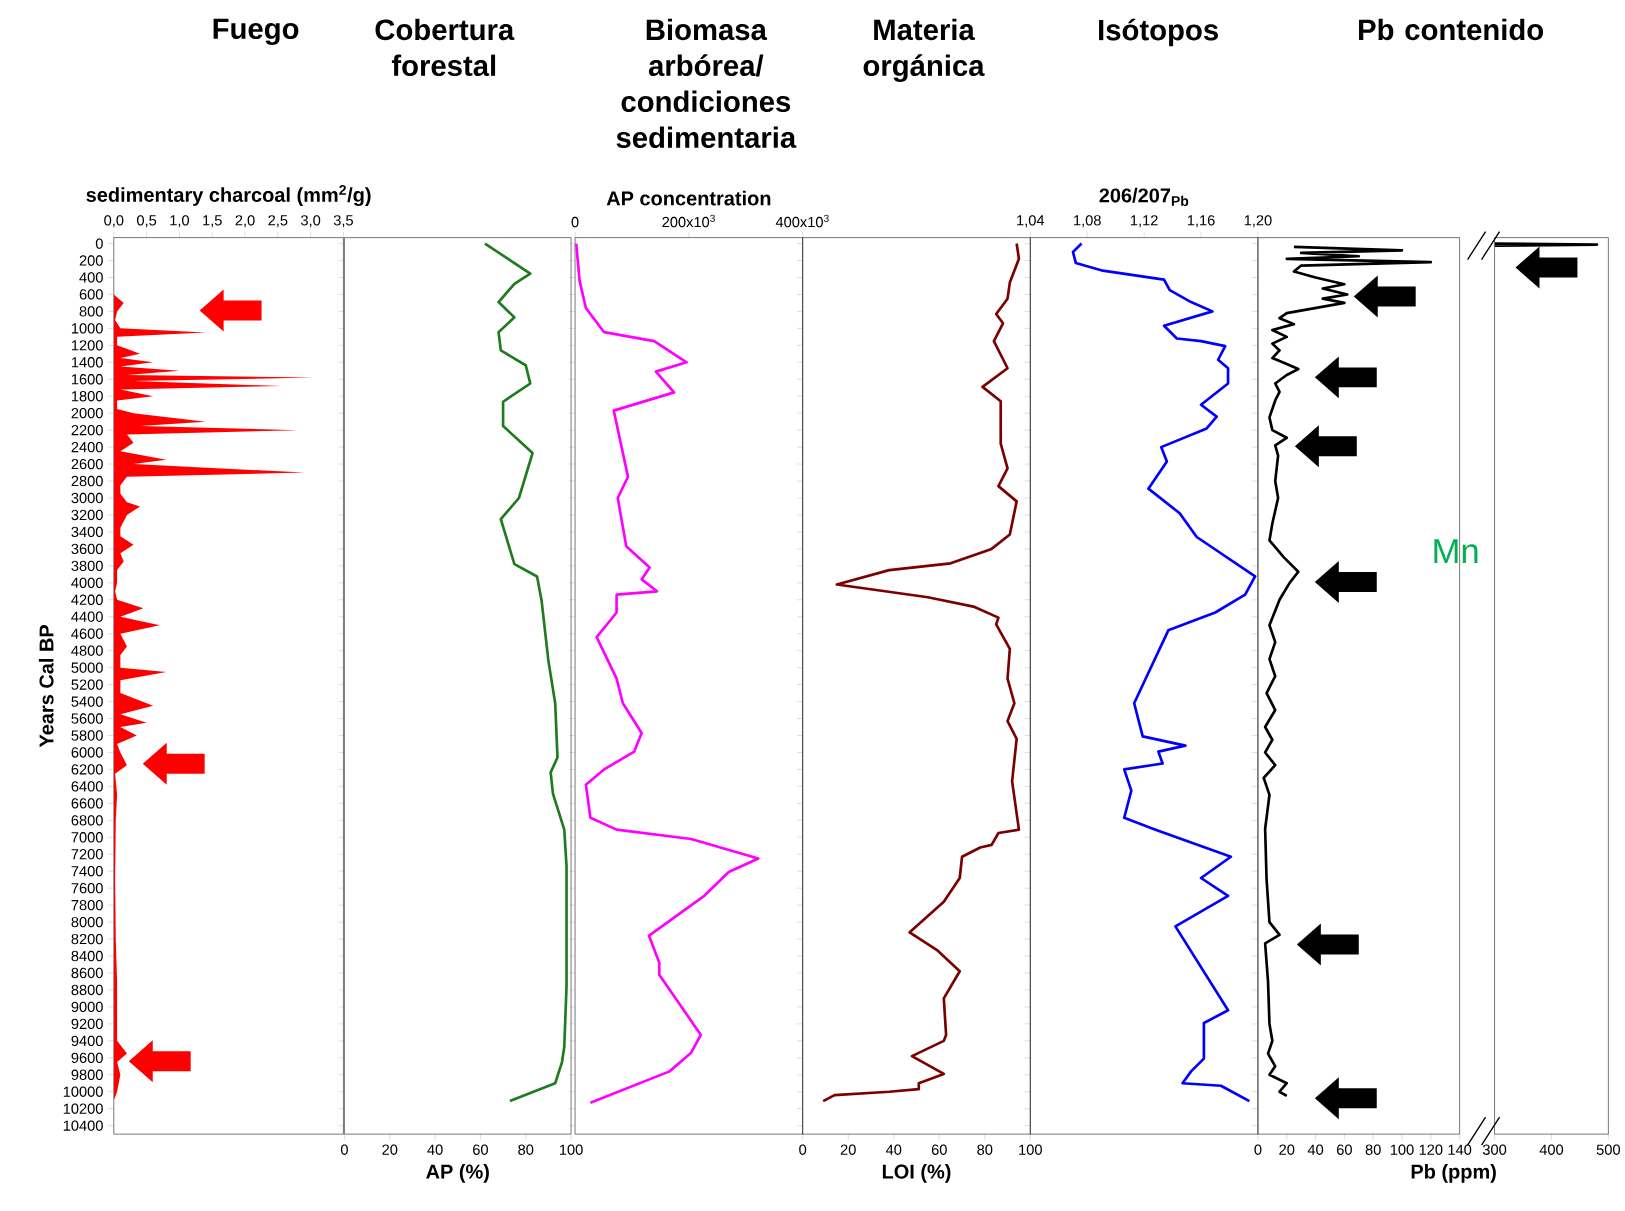  What do you see at coordinates (87, 973) in the screenshot?
I see `y-tick-label: 8600` at bounding box center [87, 973].